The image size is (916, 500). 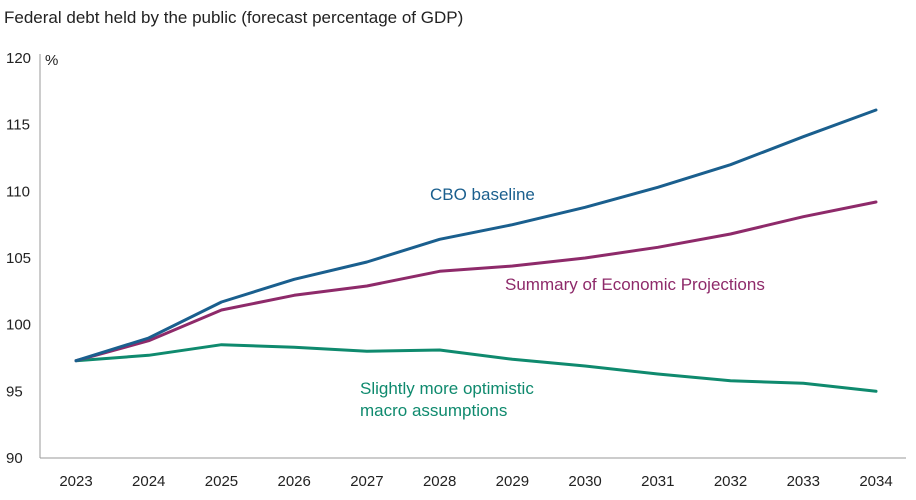 I want to click on series-label-line: Summary of Economic Projections, so click(x=635, y=284).